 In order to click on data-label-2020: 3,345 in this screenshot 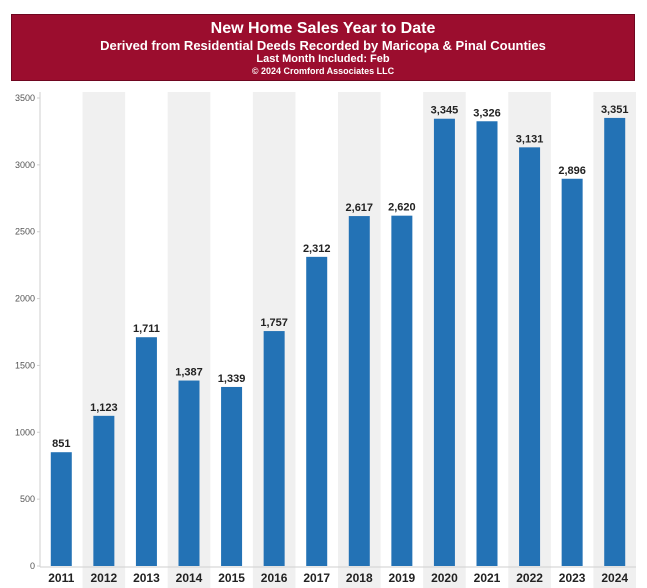, I will do `click(445, 111)`.